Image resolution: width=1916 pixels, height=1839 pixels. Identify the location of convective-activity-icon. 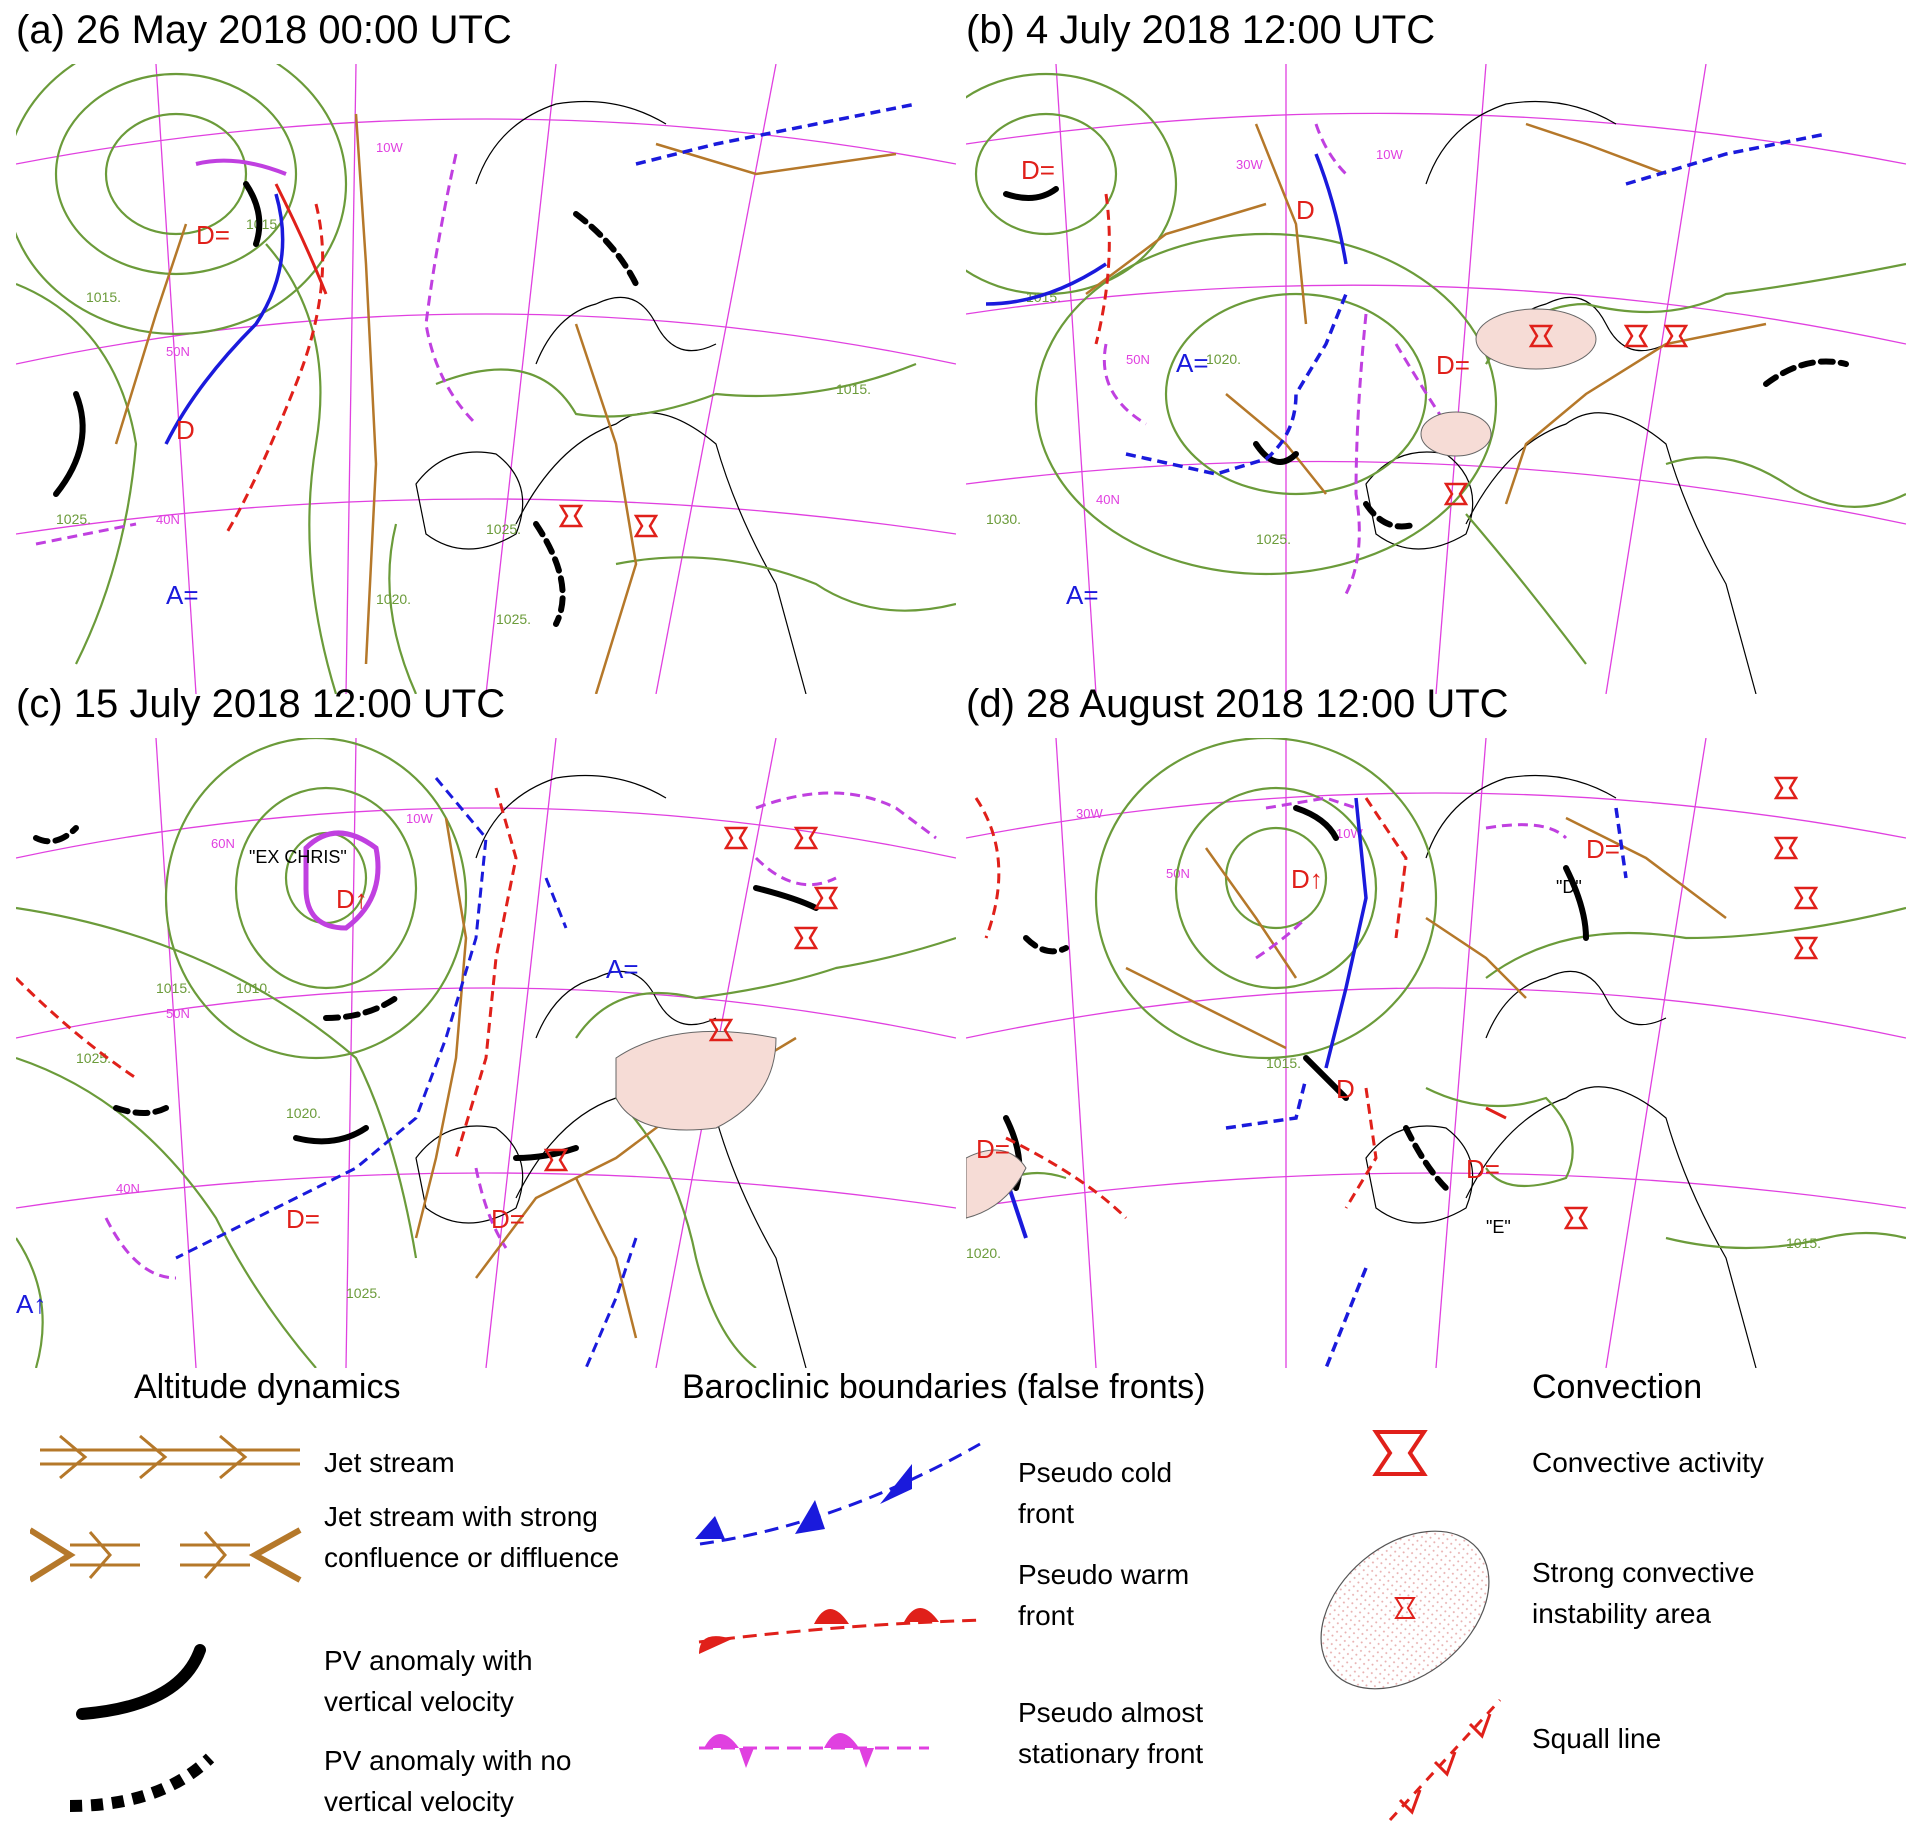
(1400, 1453).